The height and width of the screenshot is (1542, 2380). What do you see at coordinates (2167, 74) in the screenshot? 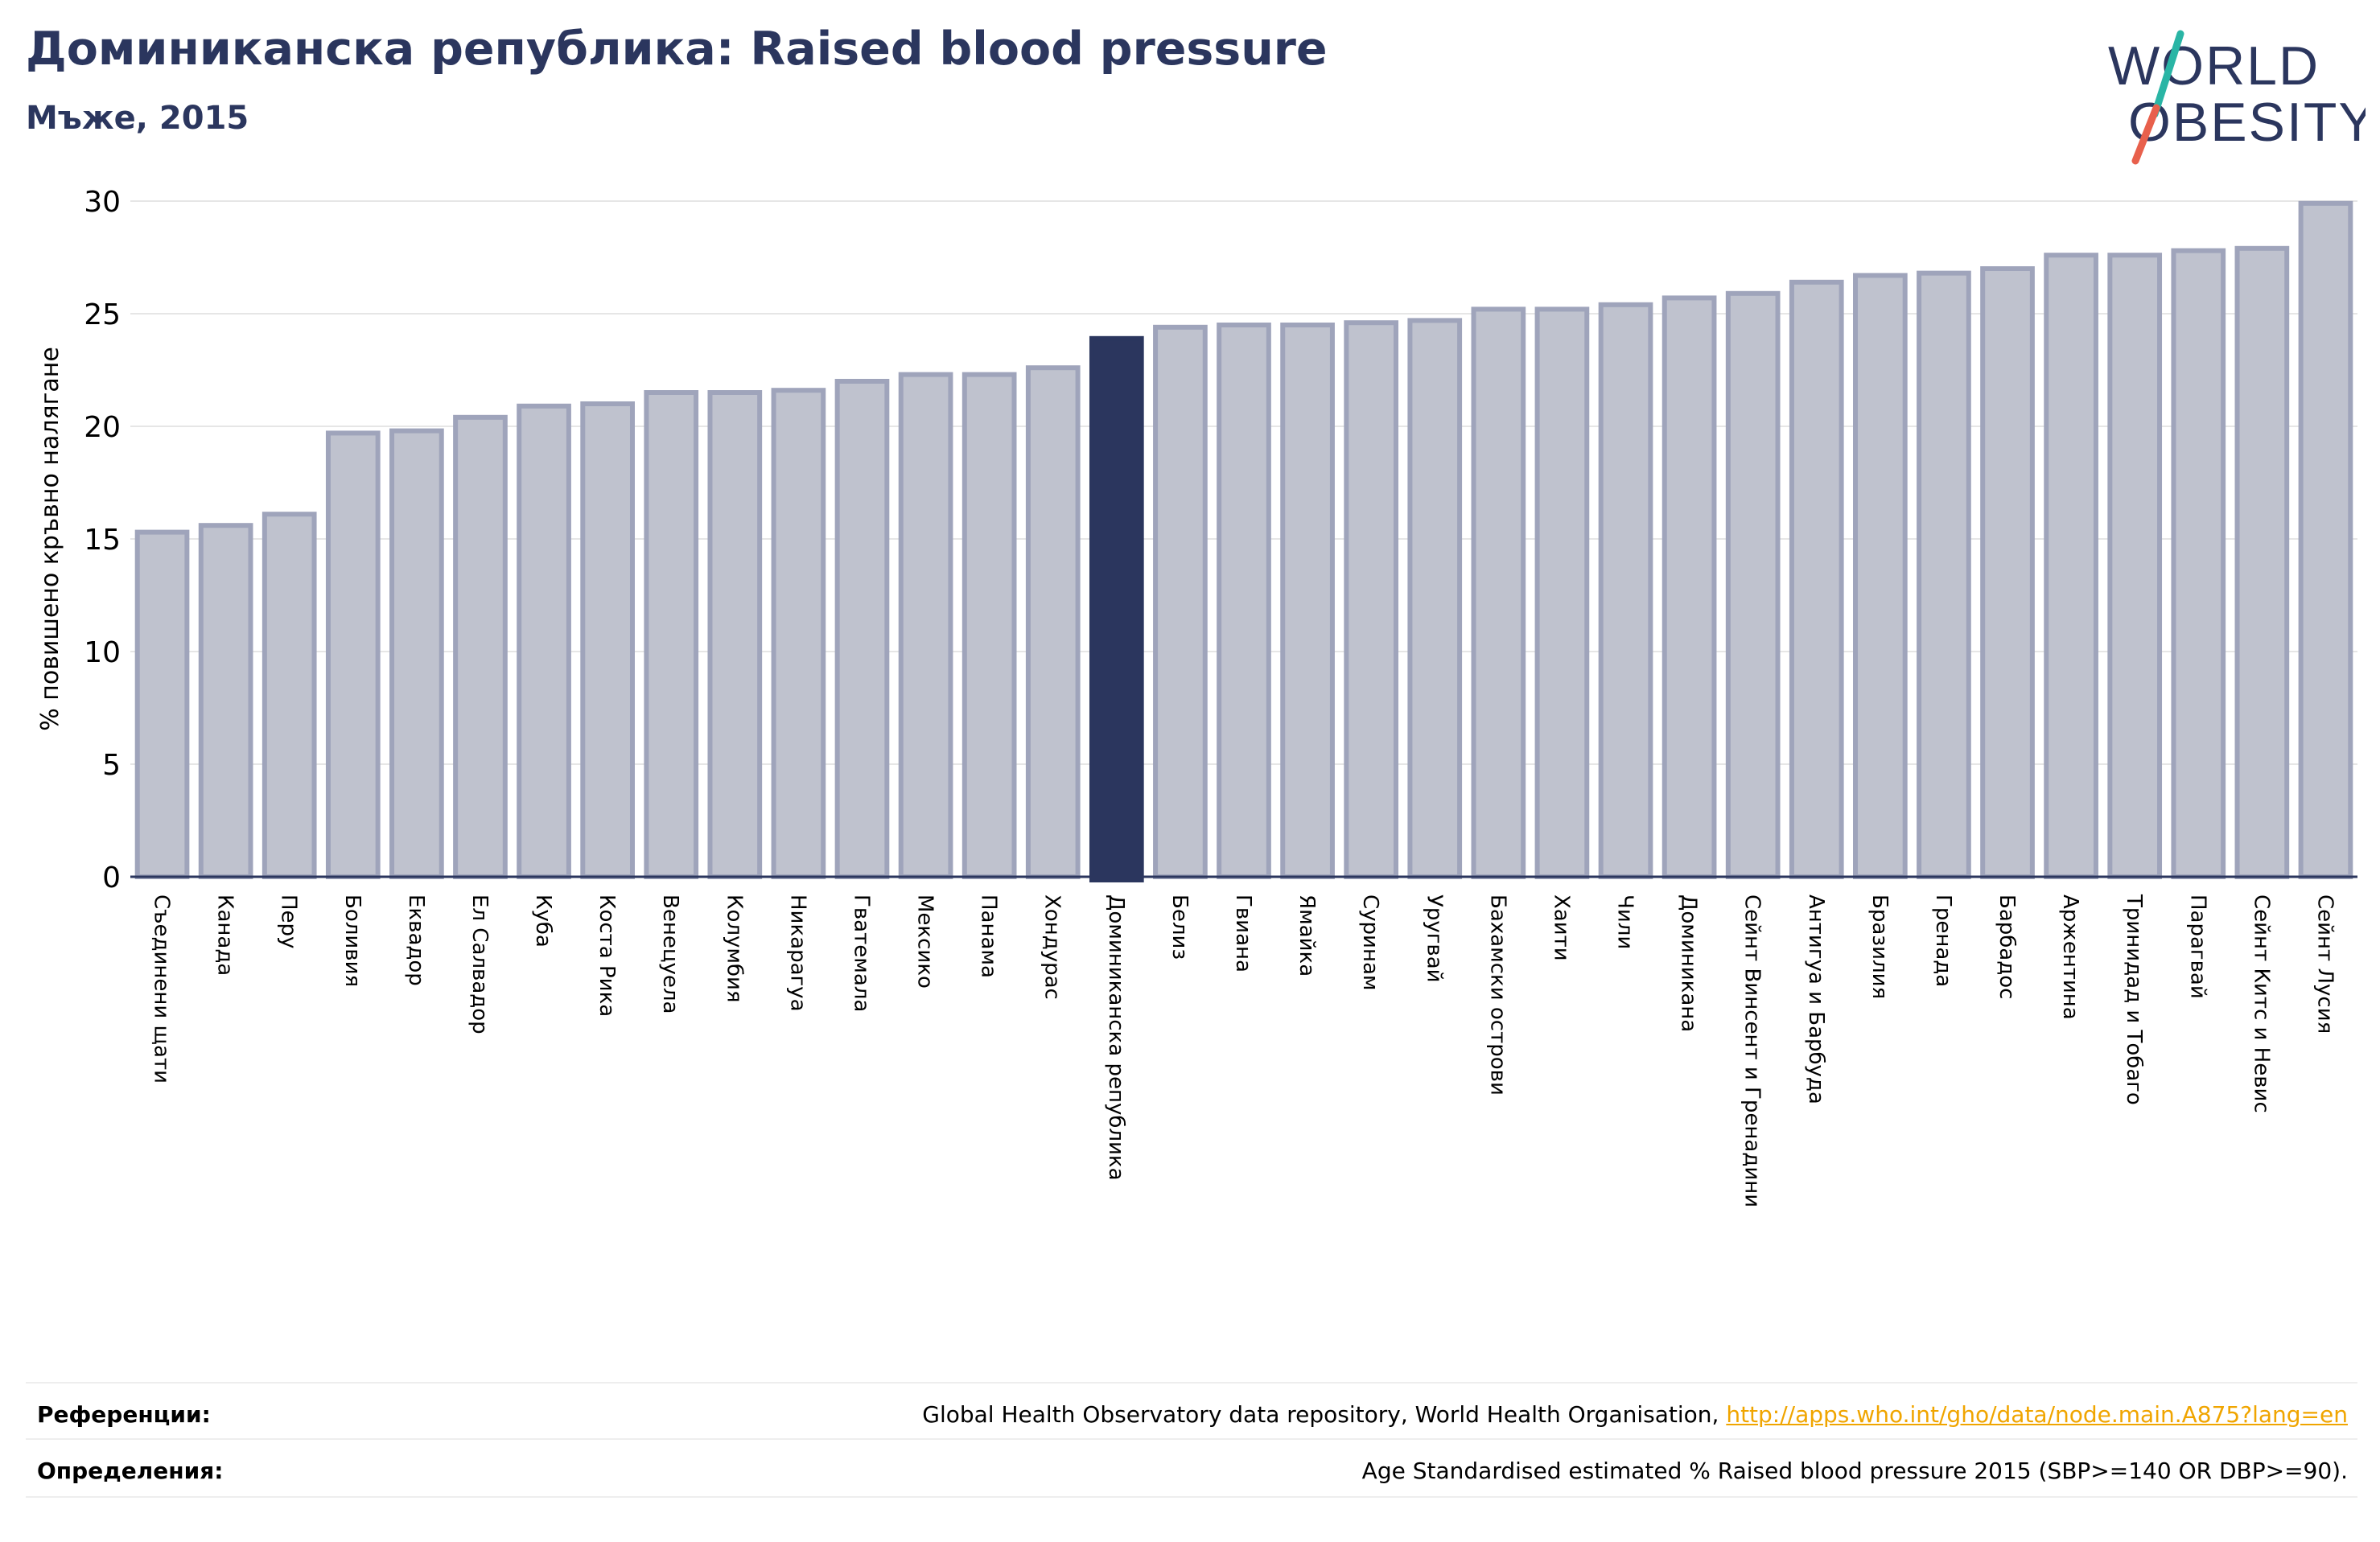
I see `logo-slash-top` at bounding box center [2167, 74].